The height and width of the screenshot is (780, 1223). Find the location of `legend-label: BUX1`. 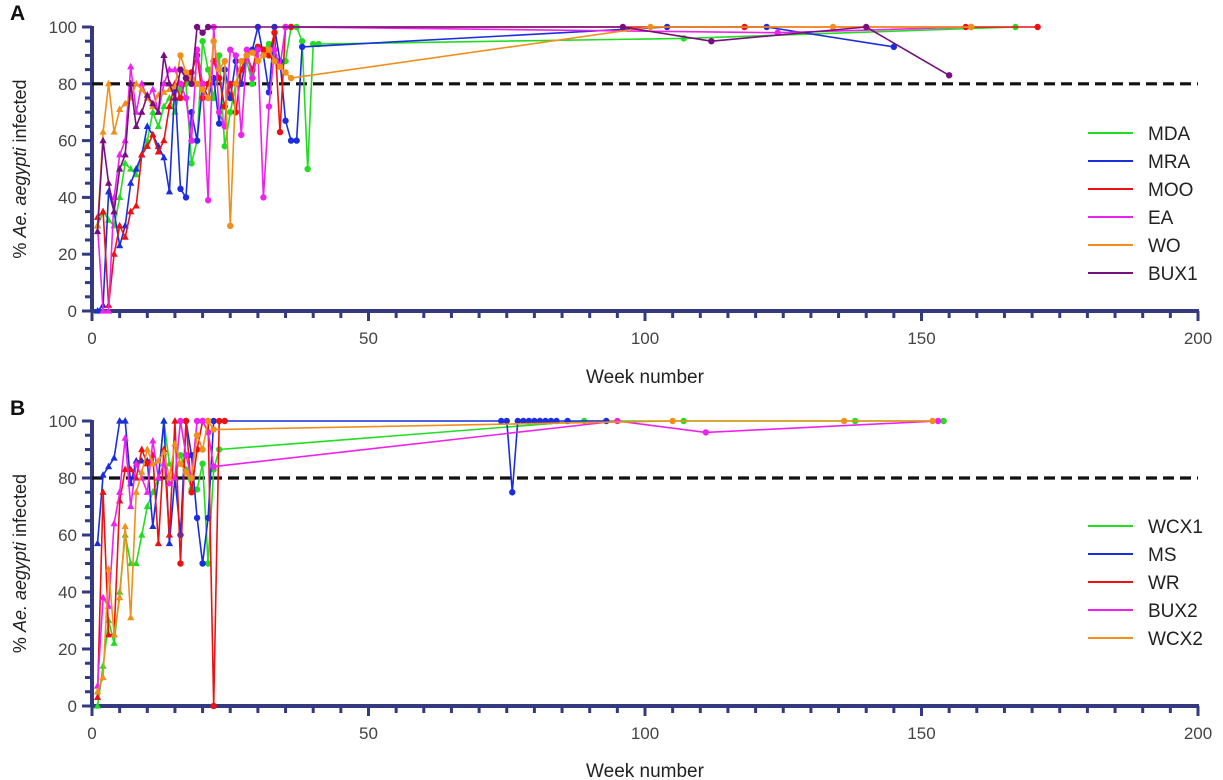

legend-label: BUX1 is located at coordinates (1173, 274).